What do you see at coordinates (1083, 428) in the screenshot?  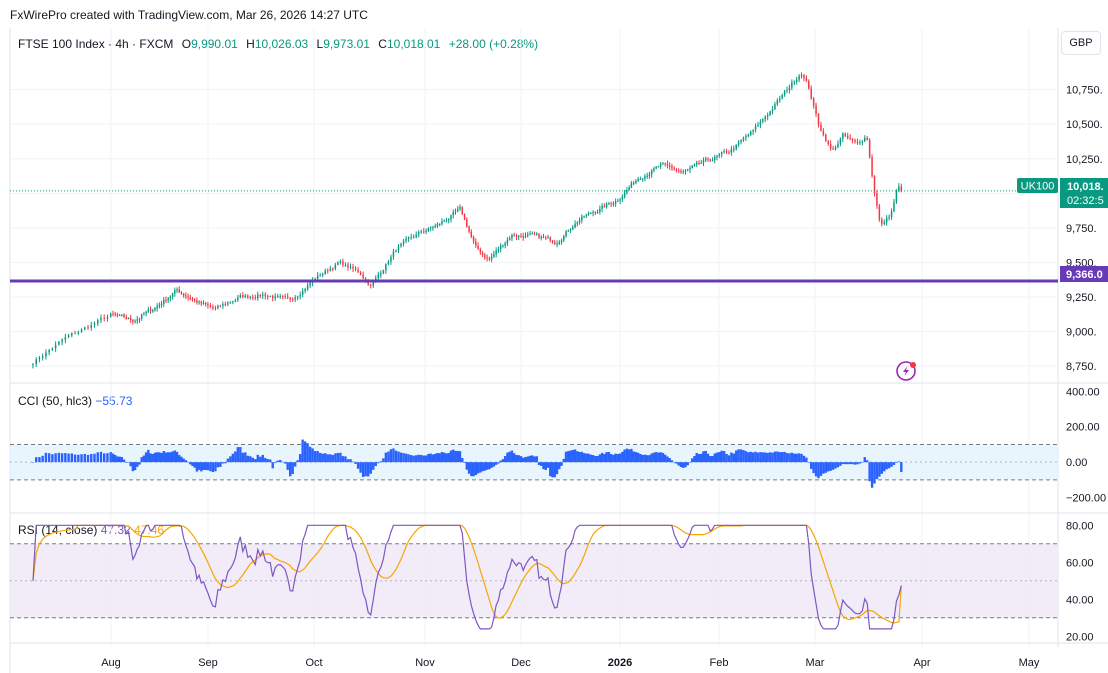 I see `cci-axis-label: 200.00` at bounding box center [1083, 428].